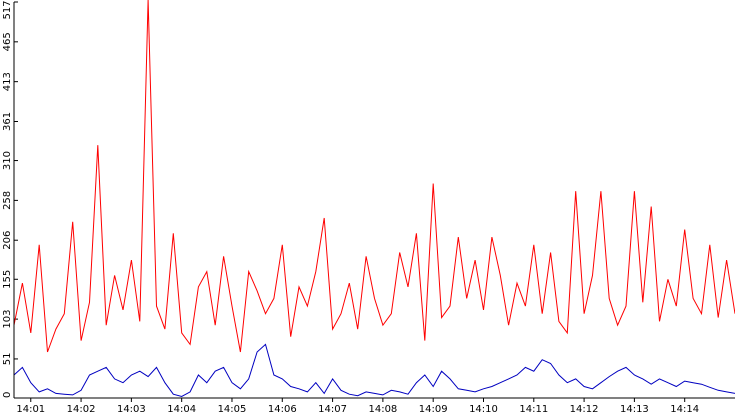  What do you see at coordinates (232, 409) in the screenshot?
I see `x-tick-label: 14:05` at bounding box center [232, 409].